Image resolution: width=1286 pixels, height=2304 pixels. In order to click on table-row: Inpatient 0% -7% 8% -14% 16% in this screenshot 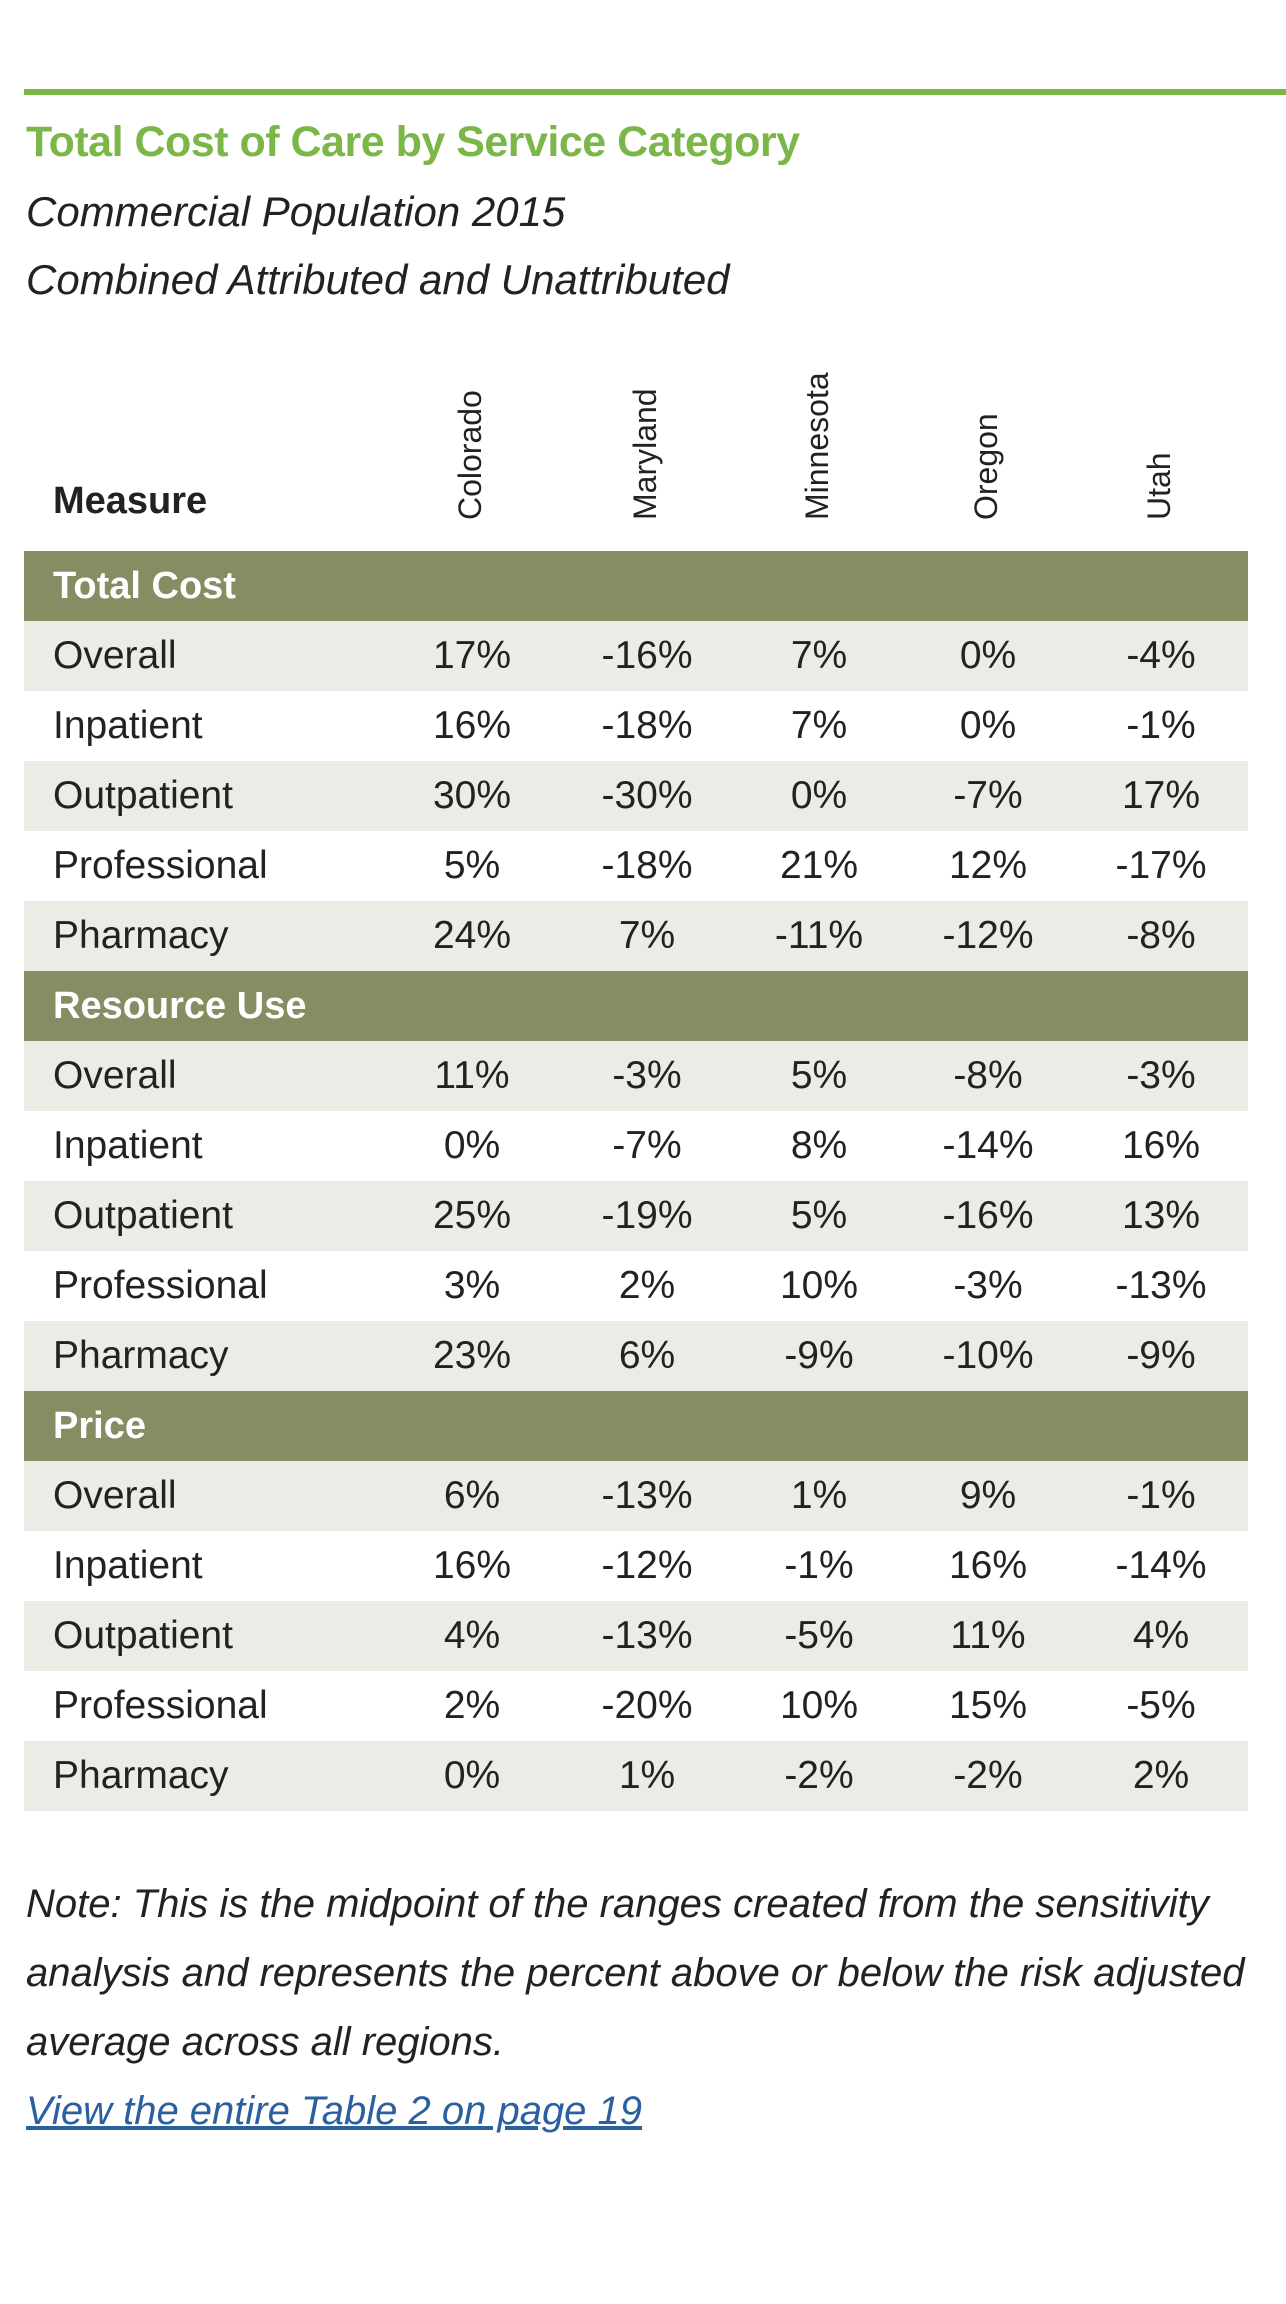, I will do `click(636, 1146)`.